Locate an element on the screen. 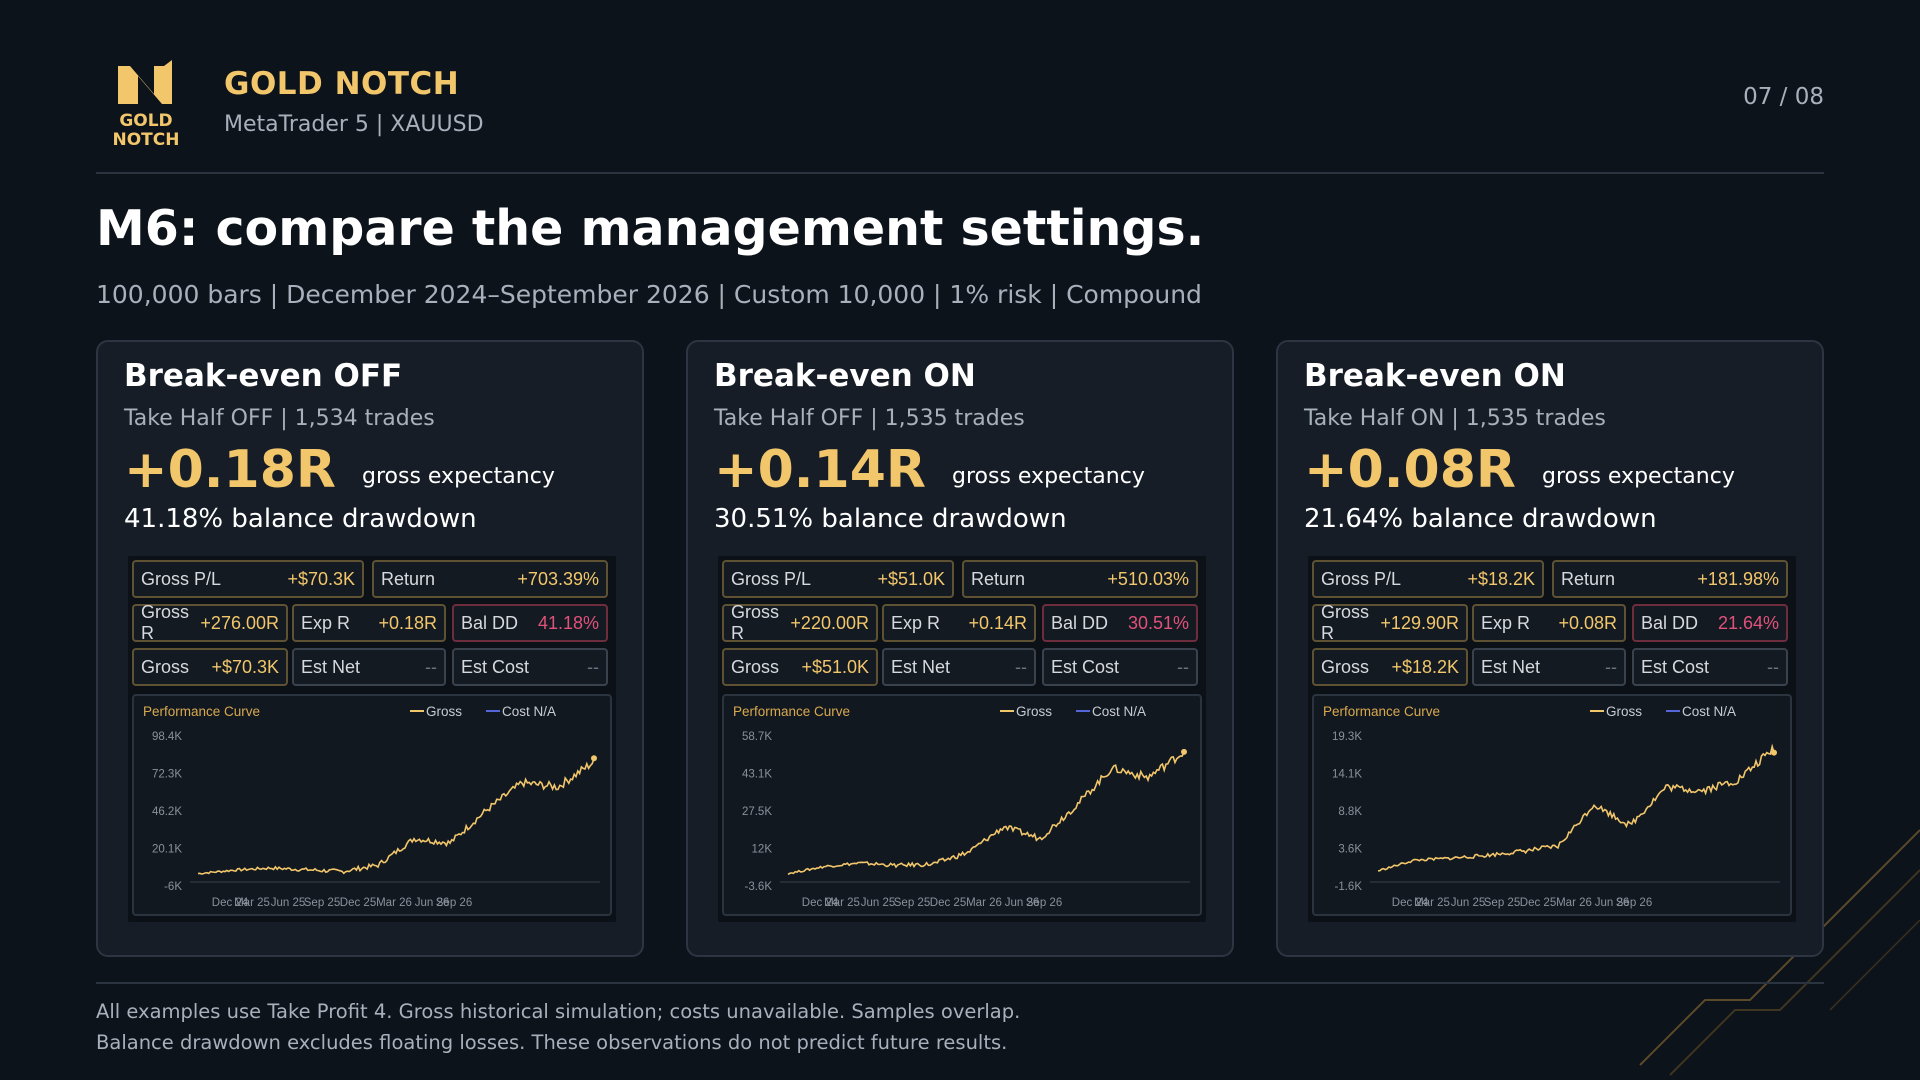  stat-label: Gross P/L is located at coordinates (181, 578).